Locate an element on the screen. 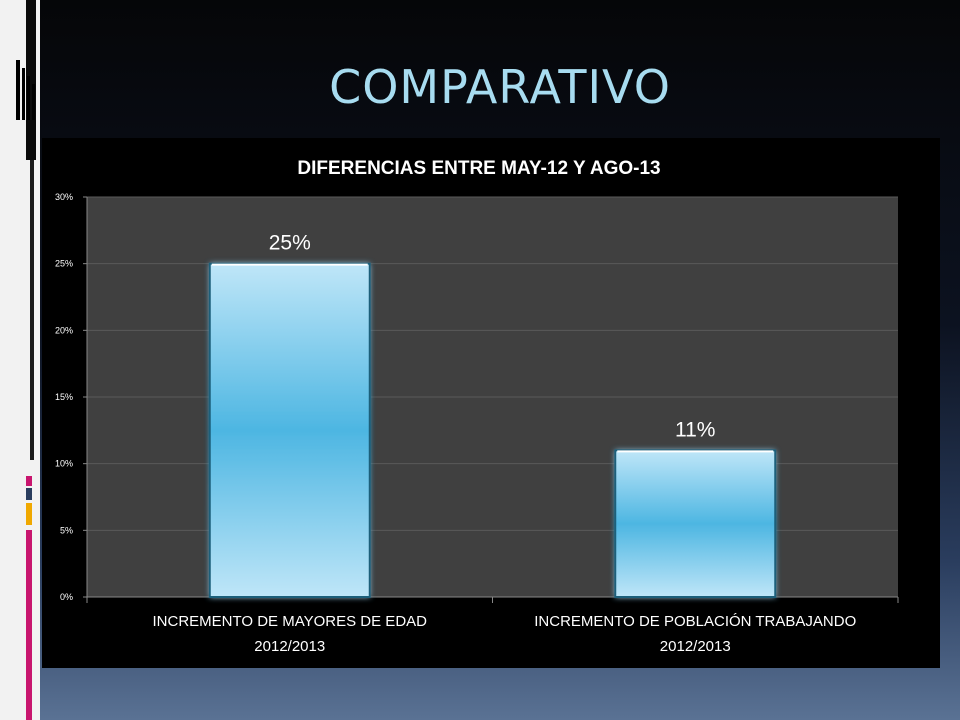  stripe-thin is located at coordinates (32, 310).